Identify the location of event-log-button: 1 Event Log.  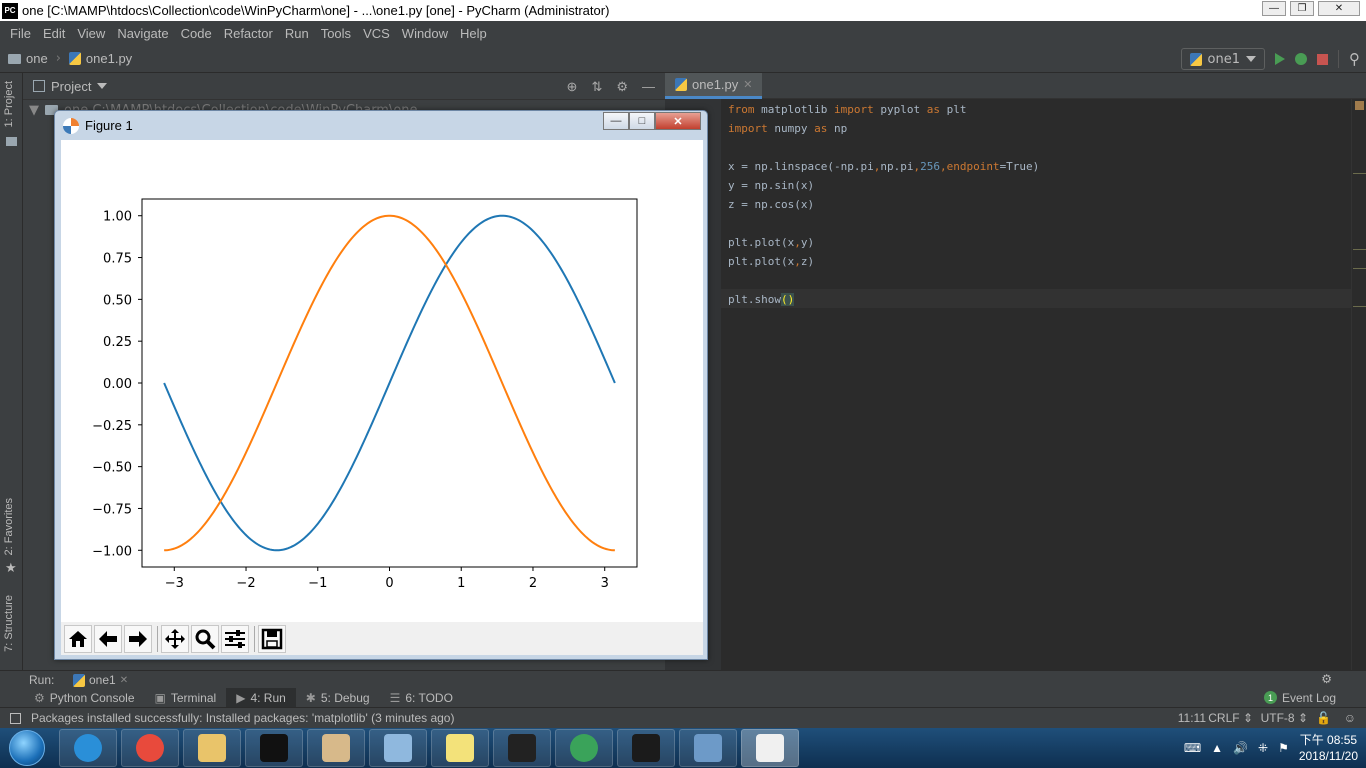
(1299, 697).